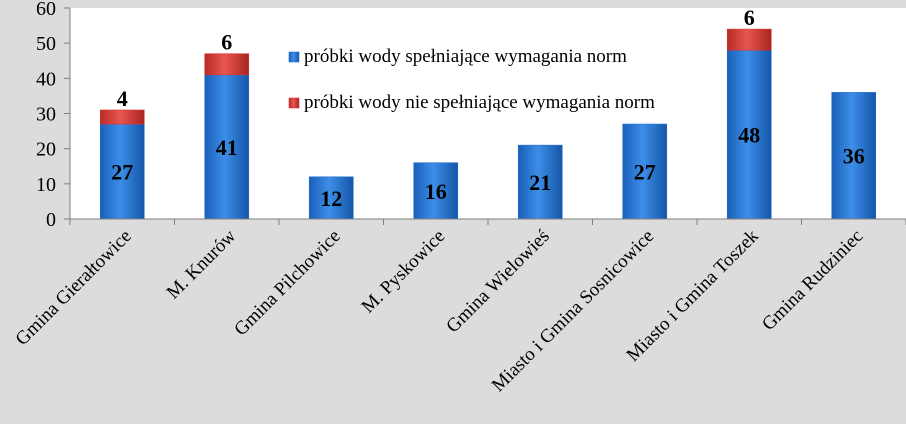 The image size is (906, 424). I want to click on data-label-compliant: 12, so click(331, 198).